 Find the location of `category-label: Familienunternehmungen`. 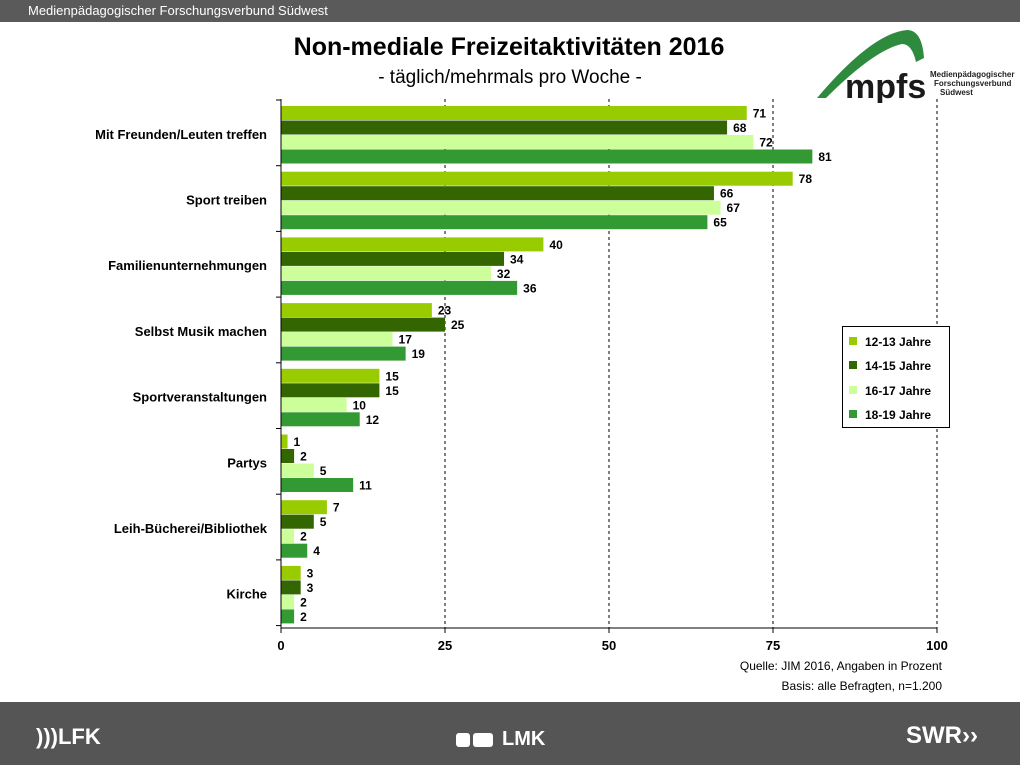

category-label: Familienunternehmungen is located at coordinates (187, 265).